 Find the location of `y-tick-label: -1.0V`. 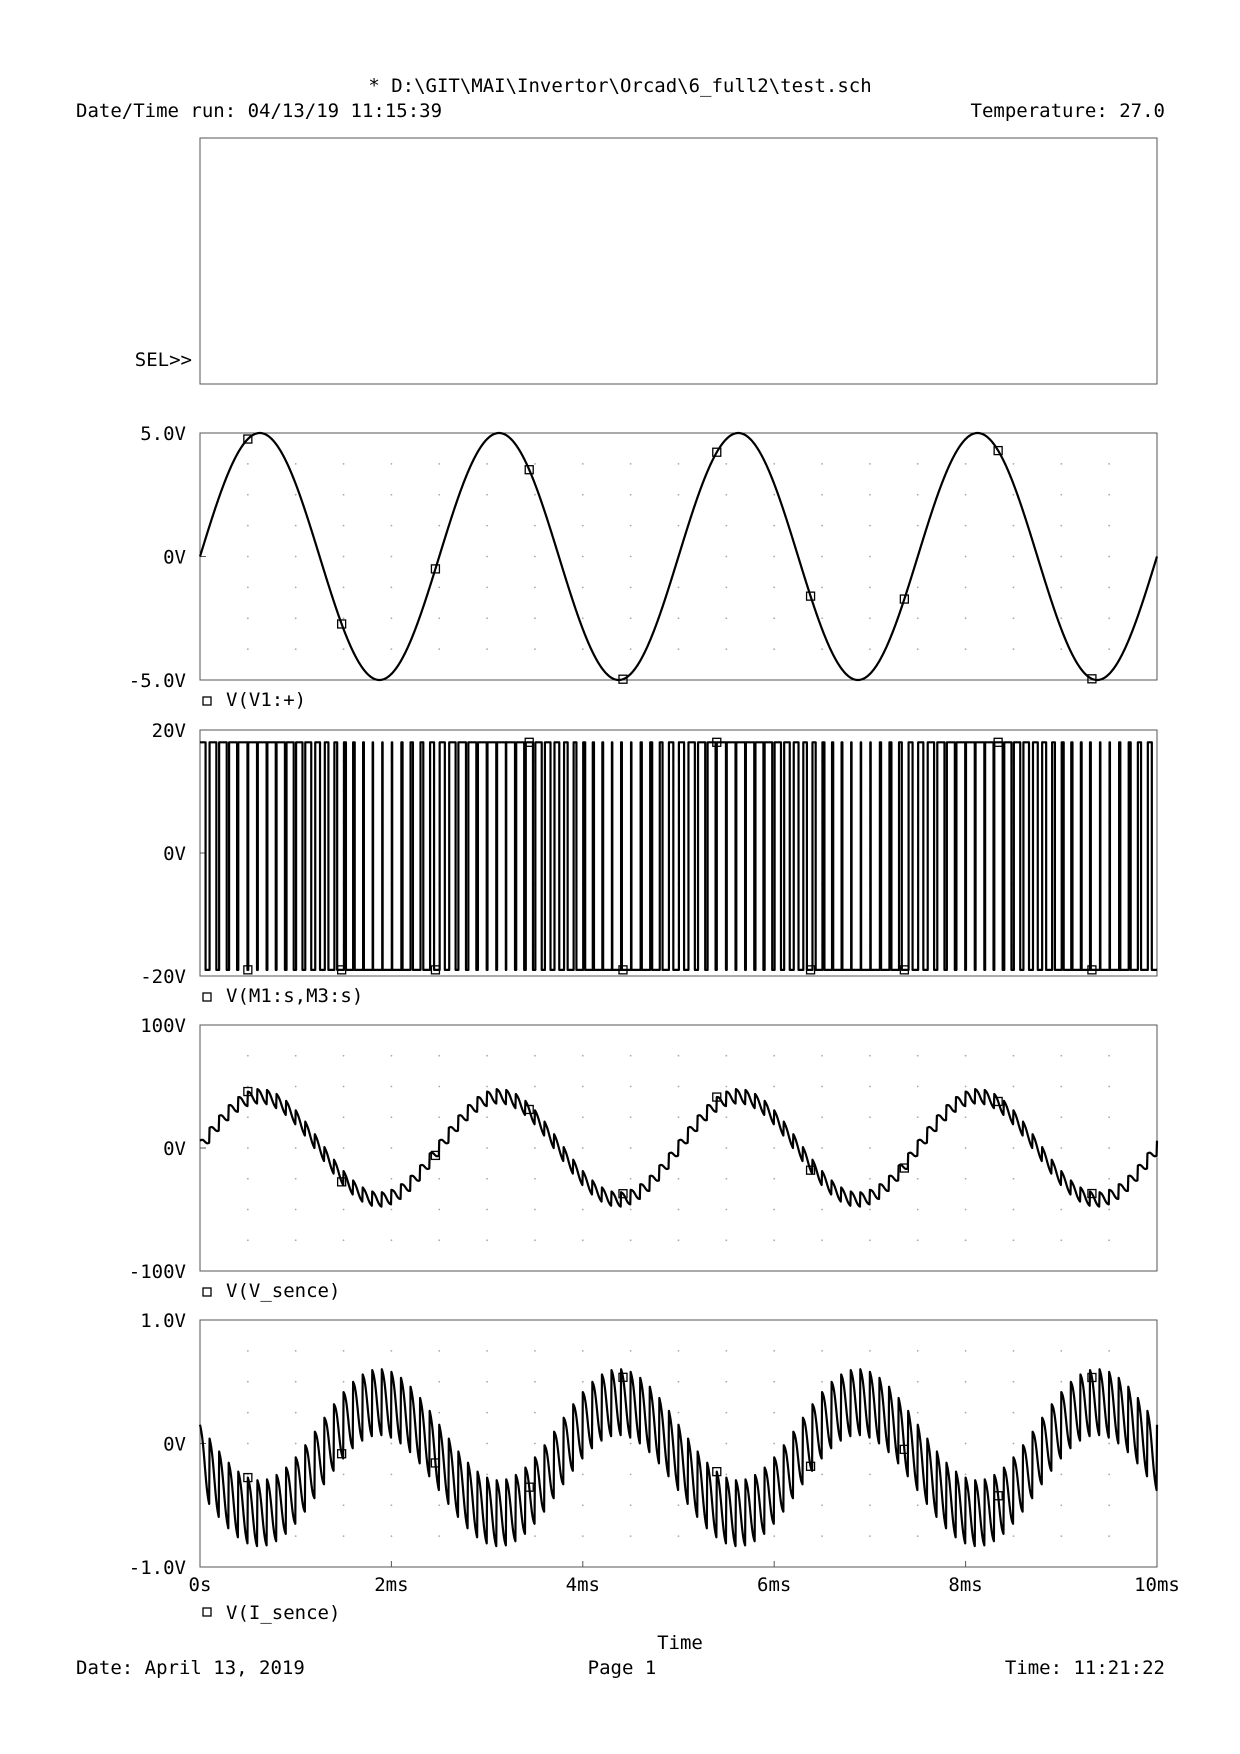

y-tick-label: -1.0V is located at coordinates (157, 1568).